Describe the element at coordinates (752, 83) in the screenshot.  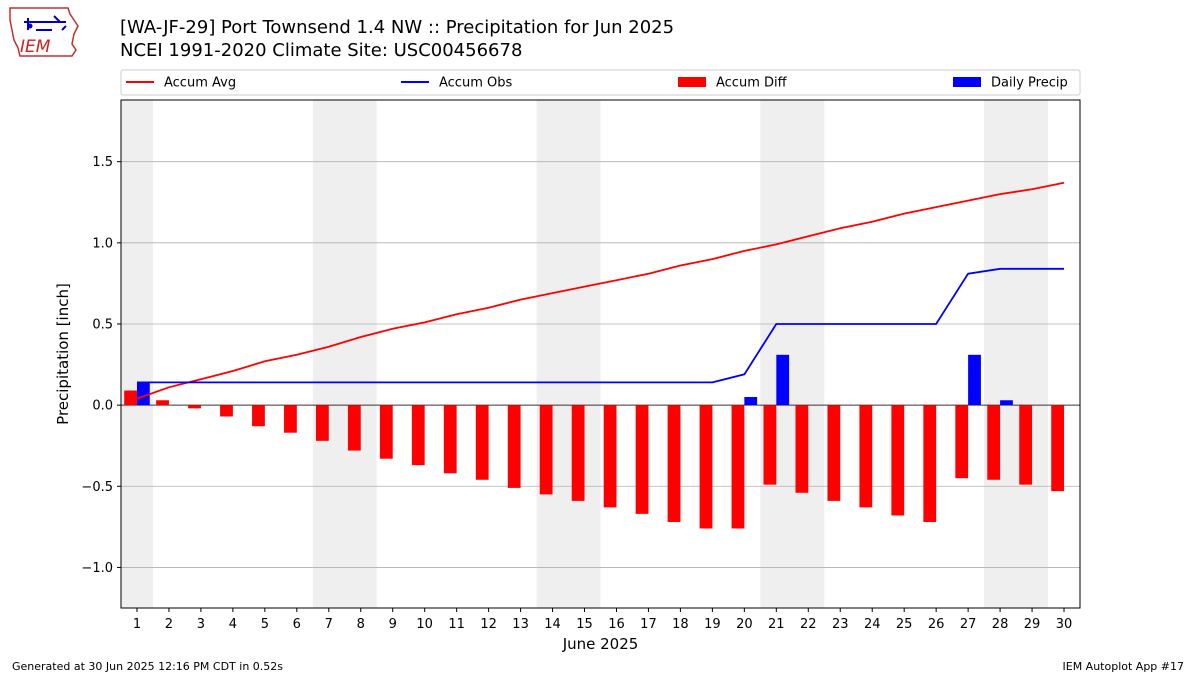
I see `legend-label: Accum Diff` at that location.